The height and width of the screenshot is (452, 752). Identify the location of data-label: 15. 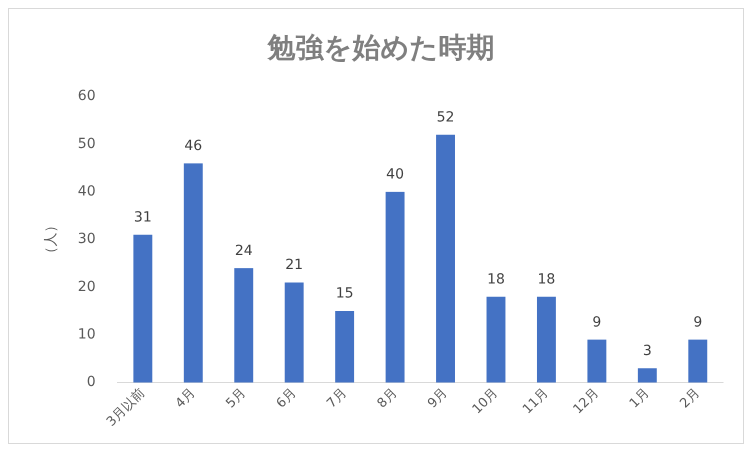
(345, 294).